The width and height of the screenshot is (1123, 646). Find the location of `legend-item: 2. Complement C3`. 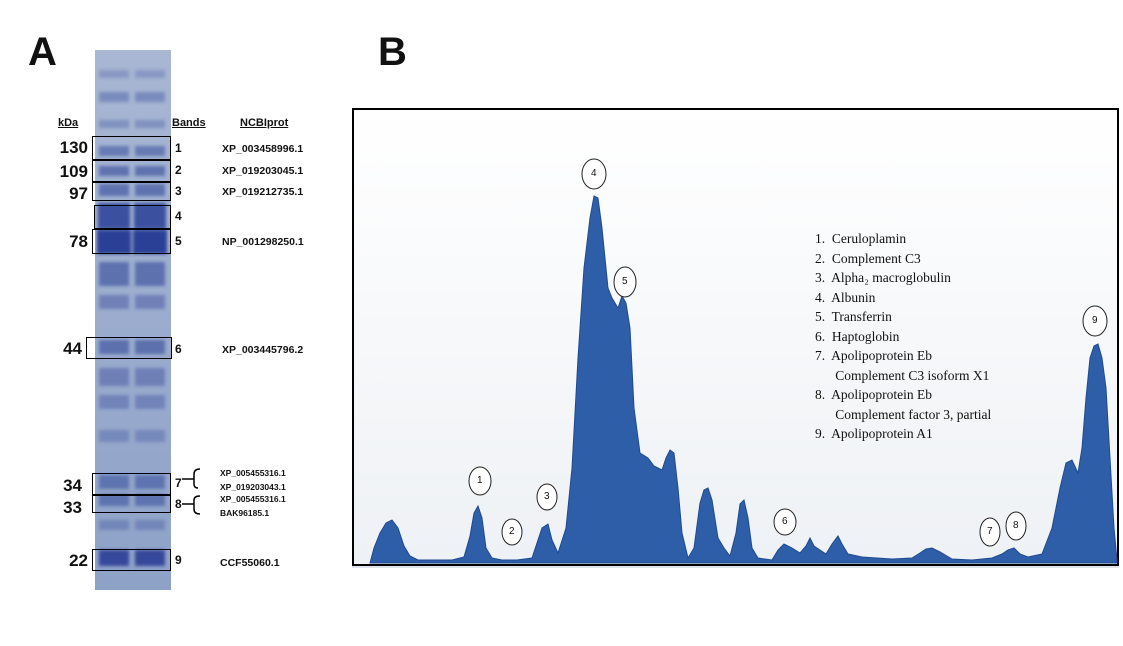

legend-item: 2. Complement C3 is located at coordinates (868, 258).